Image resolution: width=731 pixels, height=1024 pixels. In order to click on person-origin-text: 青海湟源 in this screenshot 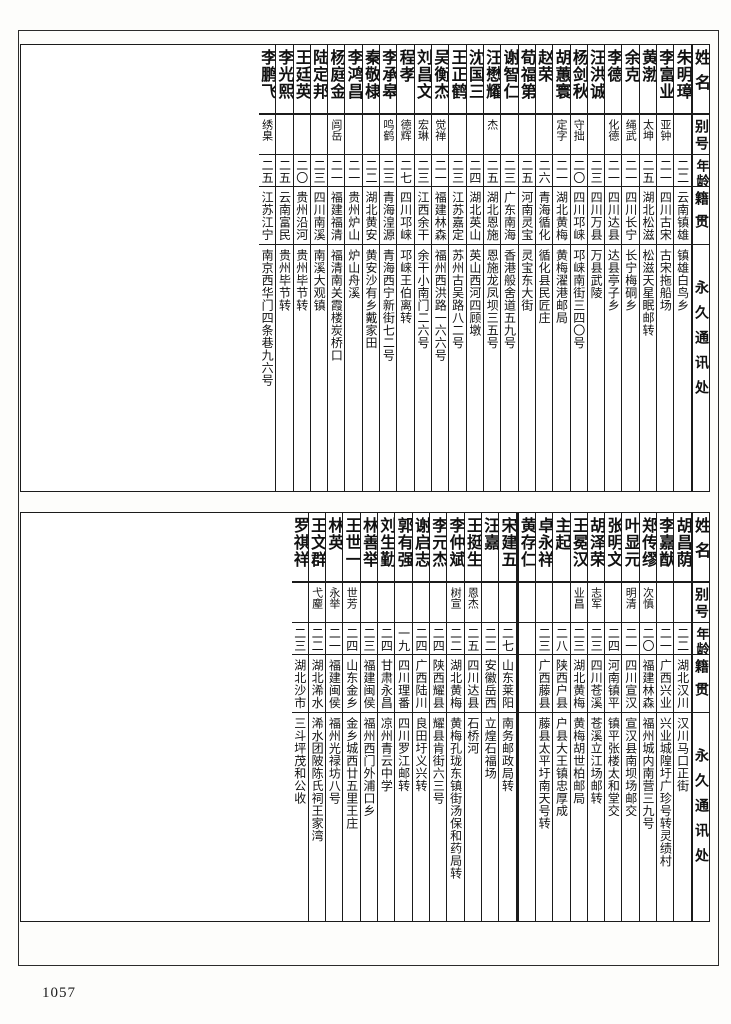, I will do `click(388, 216)`.